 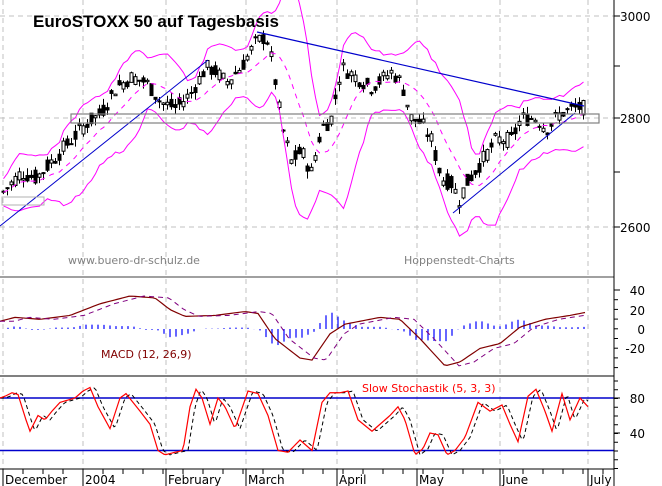 What do you see at coordinates (23, 201) in the screenshot?
I see `support-zone-box-small` at bounding box center [23, 201].